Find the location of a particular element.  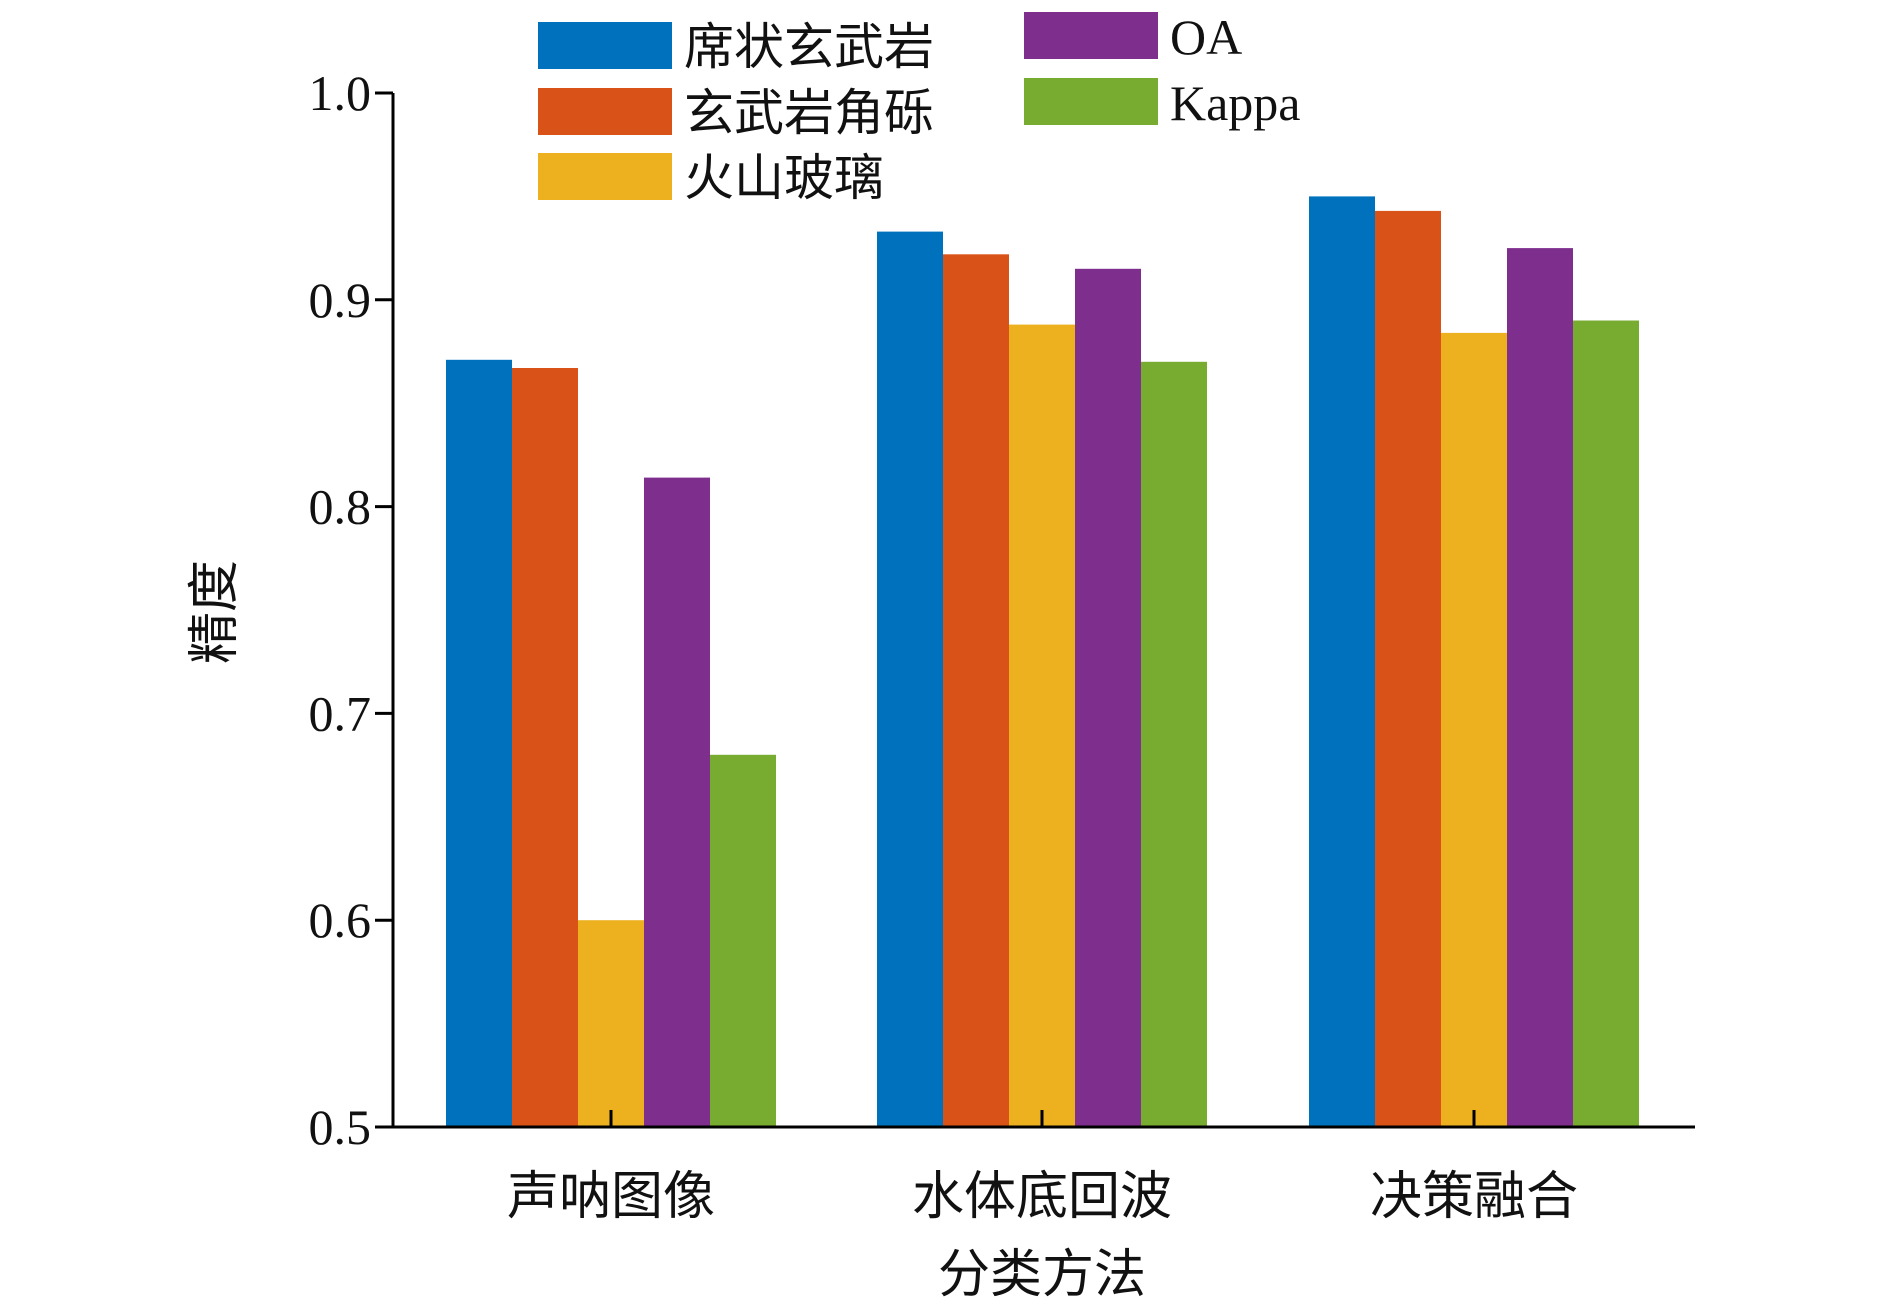

x-category-label-1: 声呐图像 is located at coordinates (611, 1197).